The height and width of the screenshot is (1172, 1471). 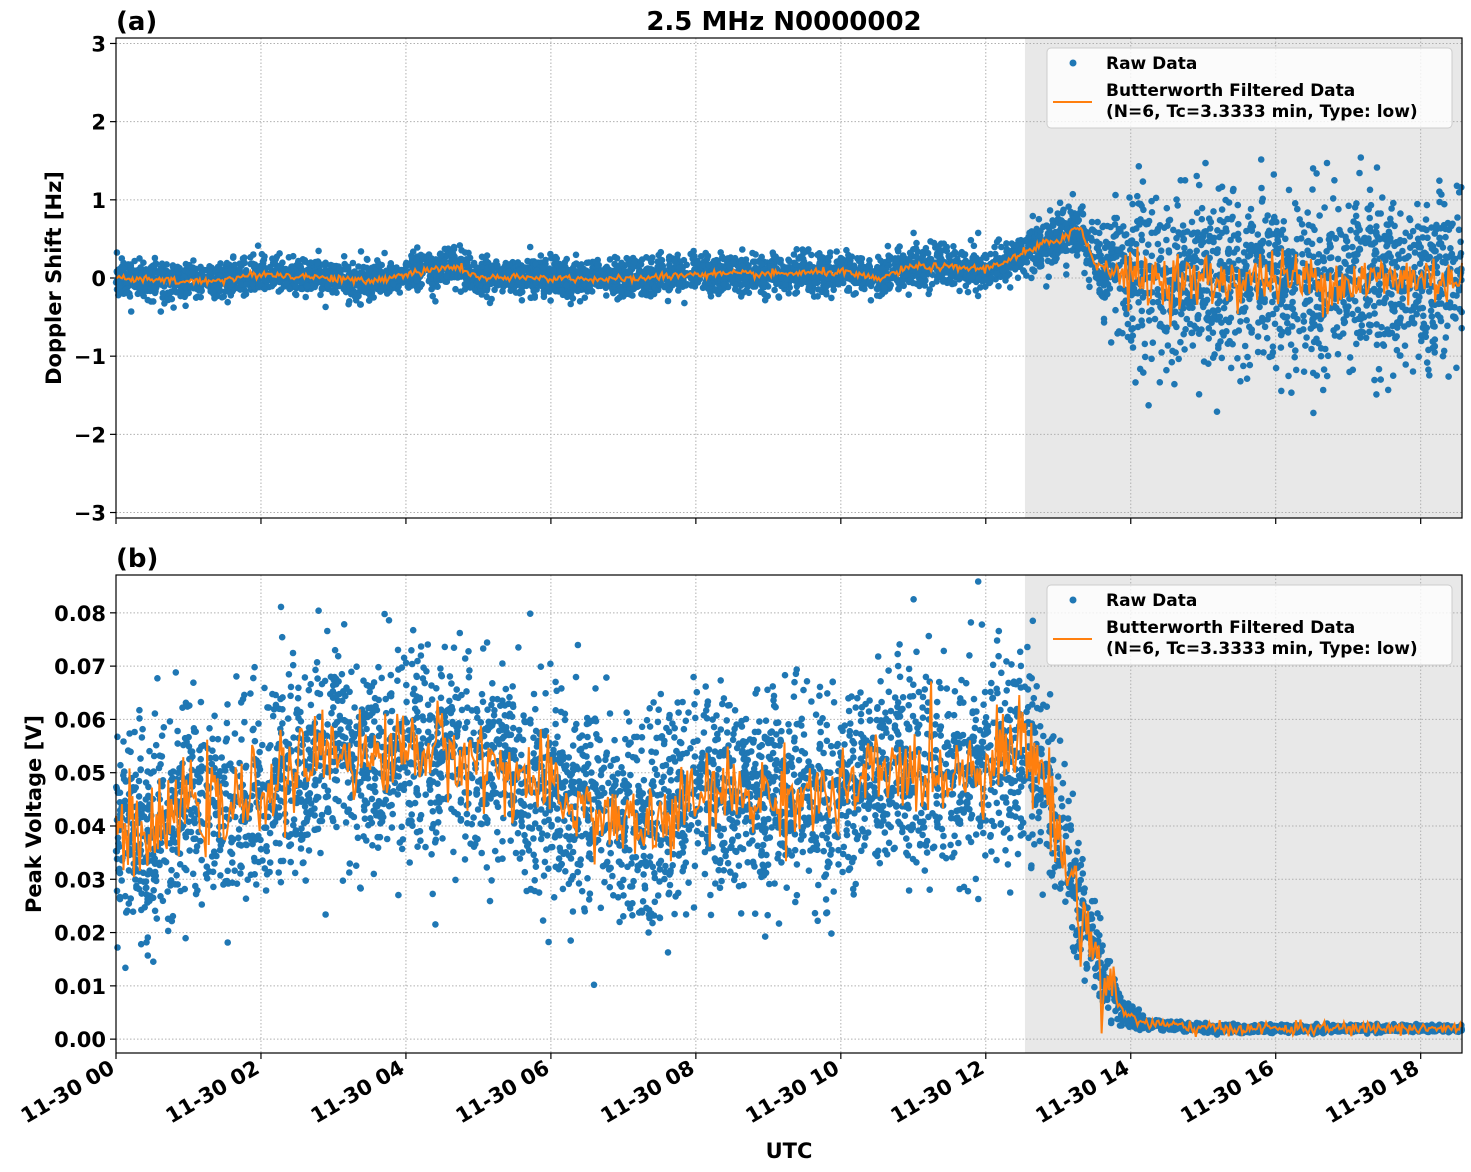 I want to click on y-tick-label: 0, so click(x=98, y=279).